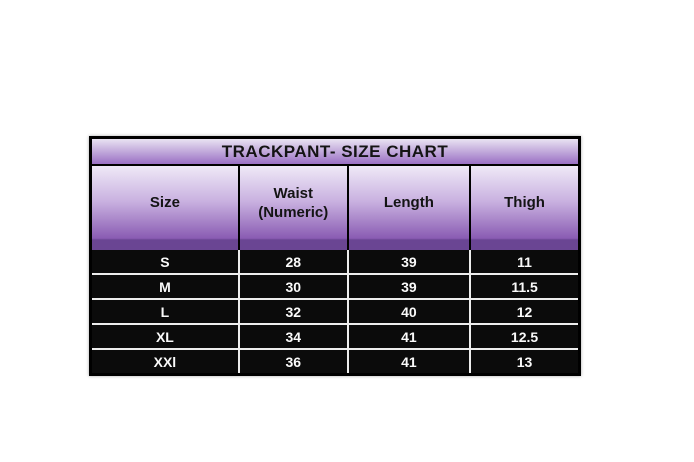 This screenshot has height=462, width=694. What do you see at coordinates (292, 336) in the screenshot?
I see `table-cell-waist: 34` at bounding box center [292, 336].